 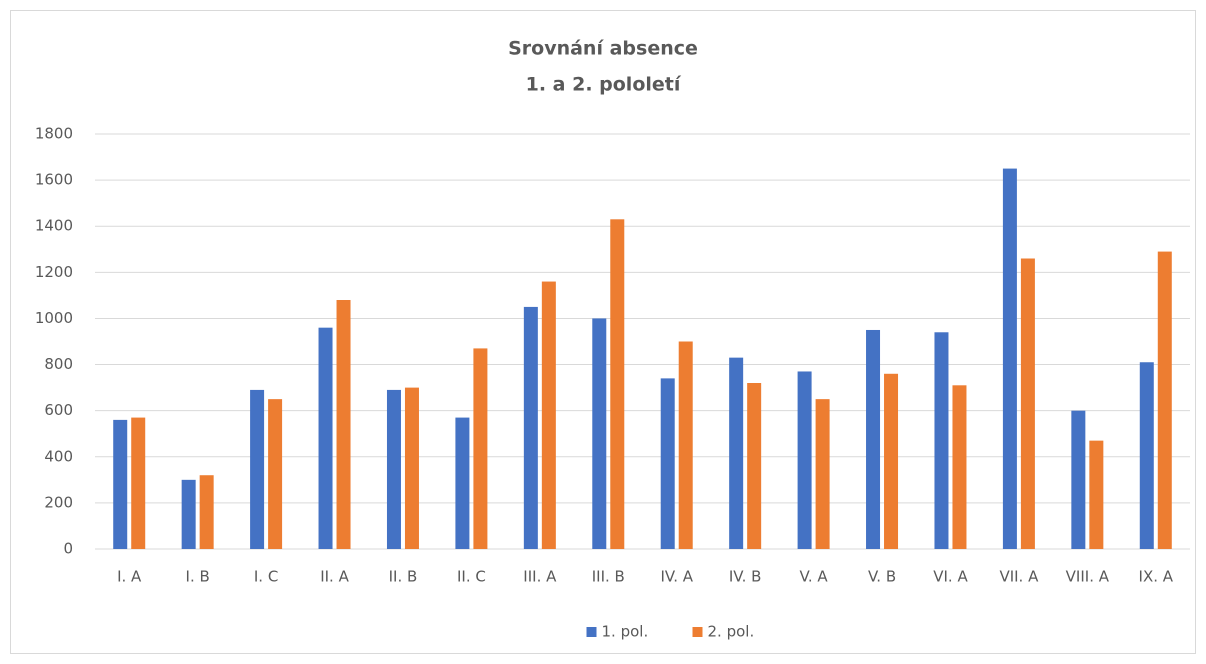 I want to click on x-tick-label: I. A, so click(x=129, y=577).